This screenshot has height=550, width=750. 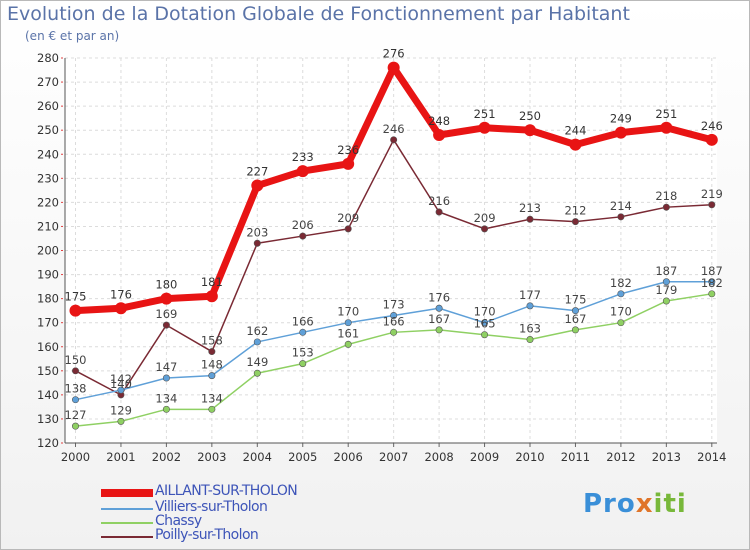 What do you see at coordinates (609, 504) in the screenshot?
I see `logo-text-part: Pro` at bounding box center [609, 504].